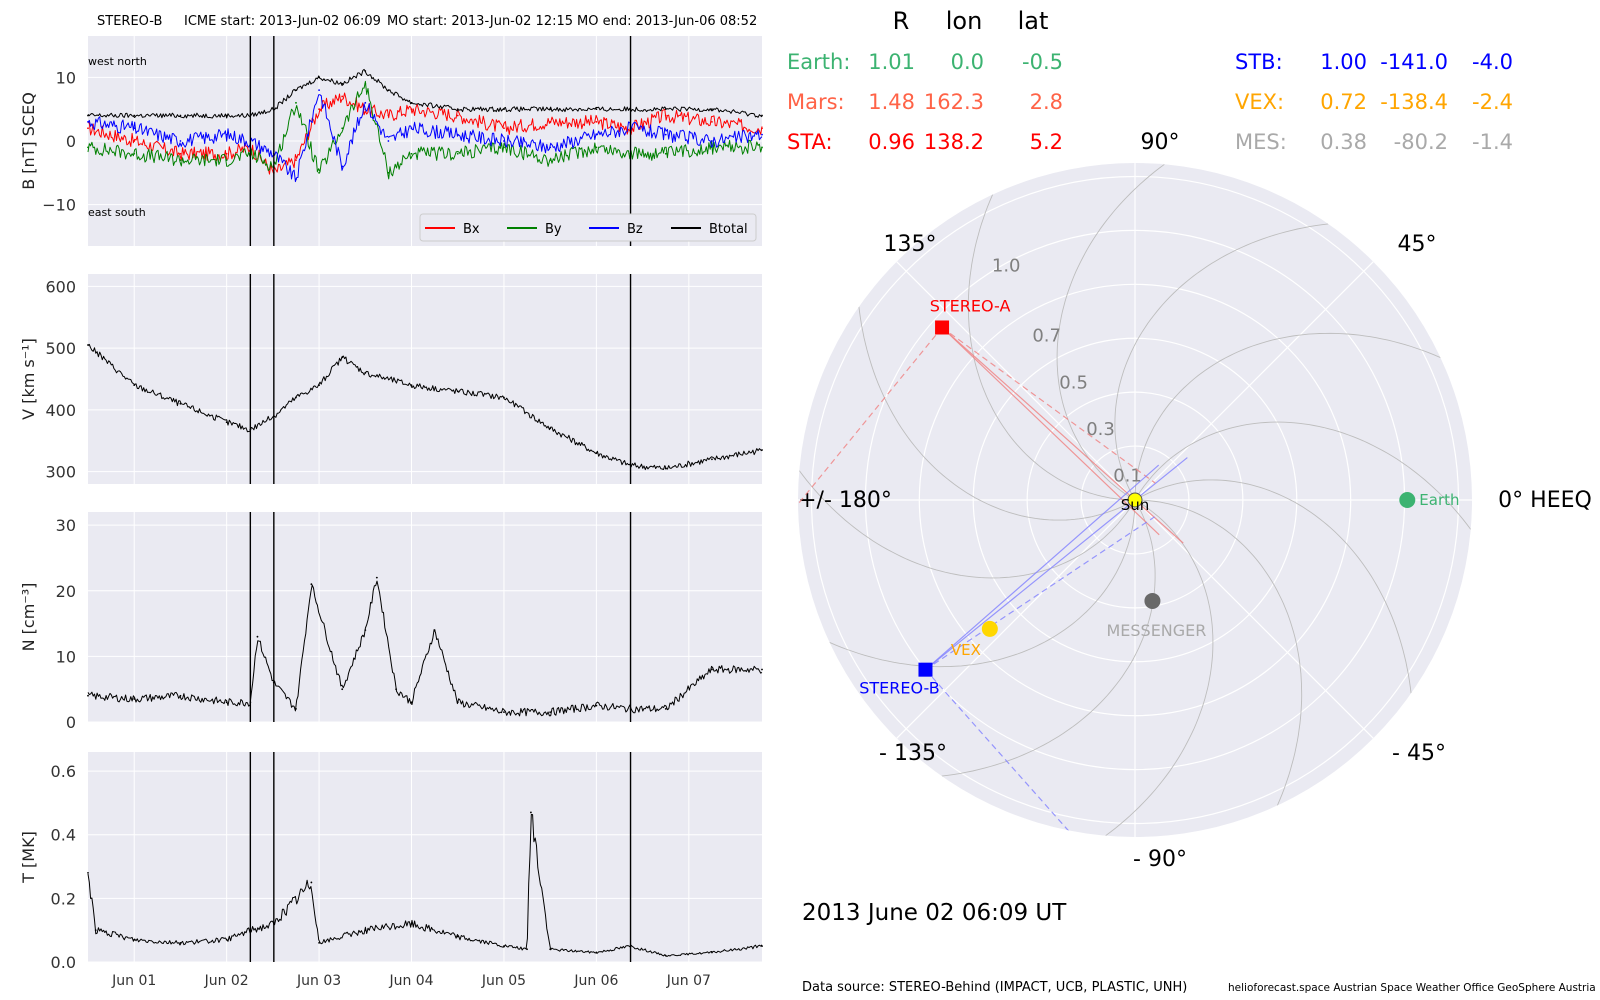  Describe the element at coordinates (964, 21) in the screenshot. I see `table-header-lon: lon` at that location.